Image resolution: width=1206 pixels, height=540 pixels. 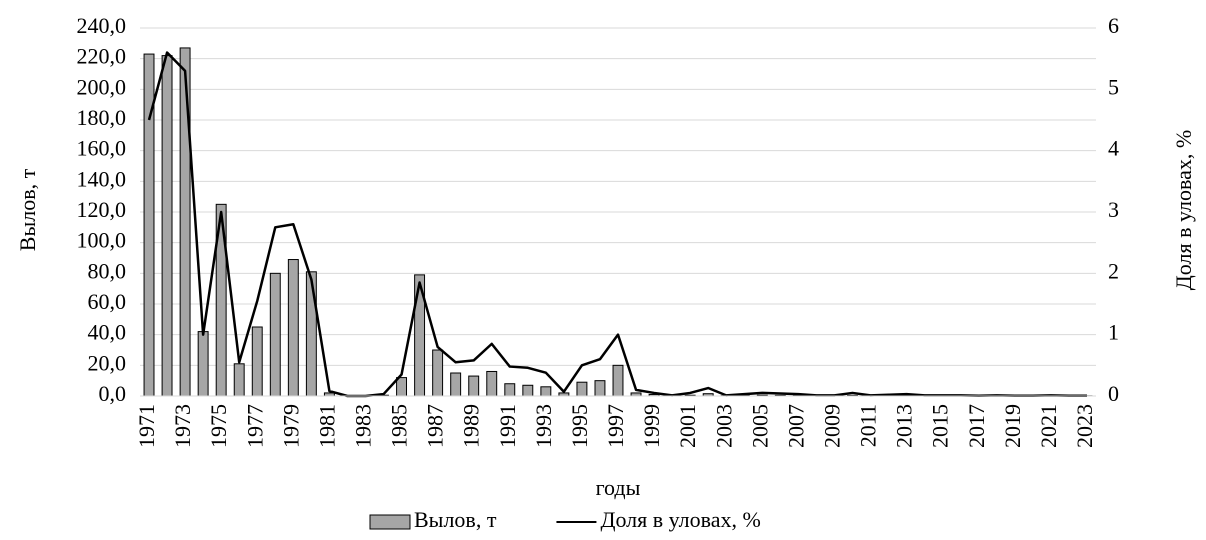 What do you see at coordinates (868, 425) in the screenshot?
I see `x-tick-label: 2011` at bounding box center [868, 425].